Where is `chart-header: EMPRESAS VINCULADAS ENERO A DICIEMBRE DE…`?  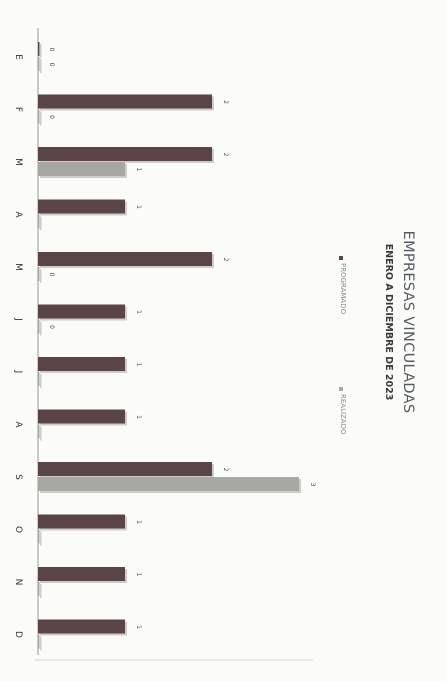 chart-header: EMPRESAS VINCULADAS ENERO A DICIEMBRE DE… is located at coordinates (399, 322).